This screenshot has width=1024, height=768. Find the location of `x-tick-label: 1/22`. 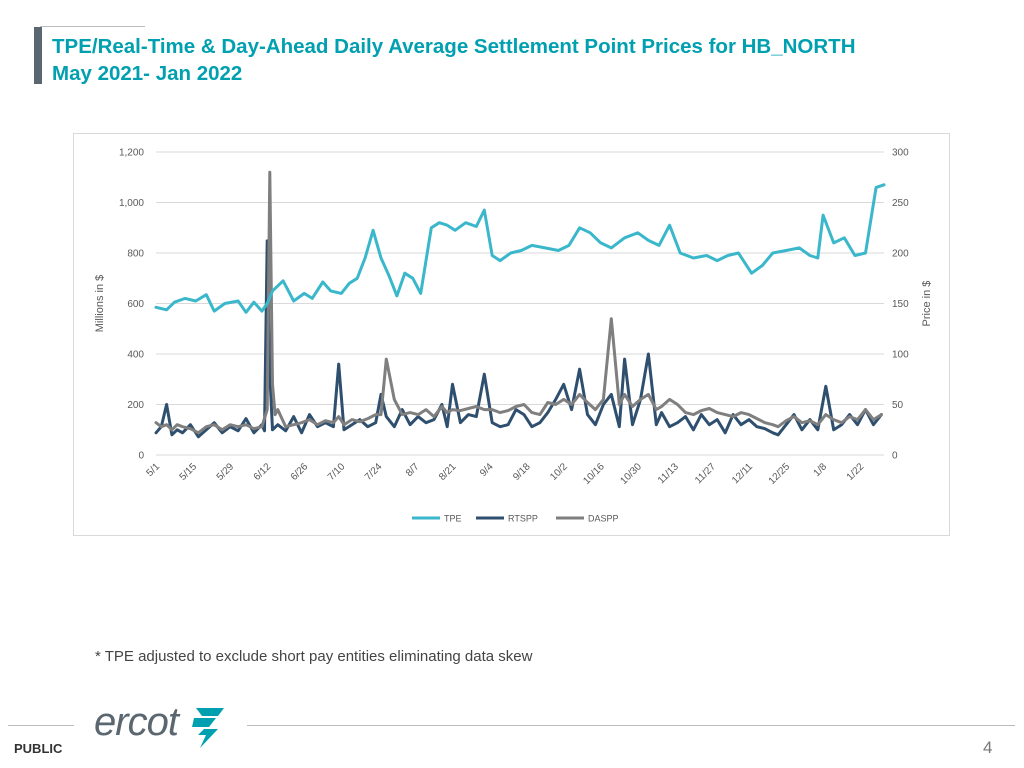

x-tick-label: 1/22 is located at coordinates (856, 472).